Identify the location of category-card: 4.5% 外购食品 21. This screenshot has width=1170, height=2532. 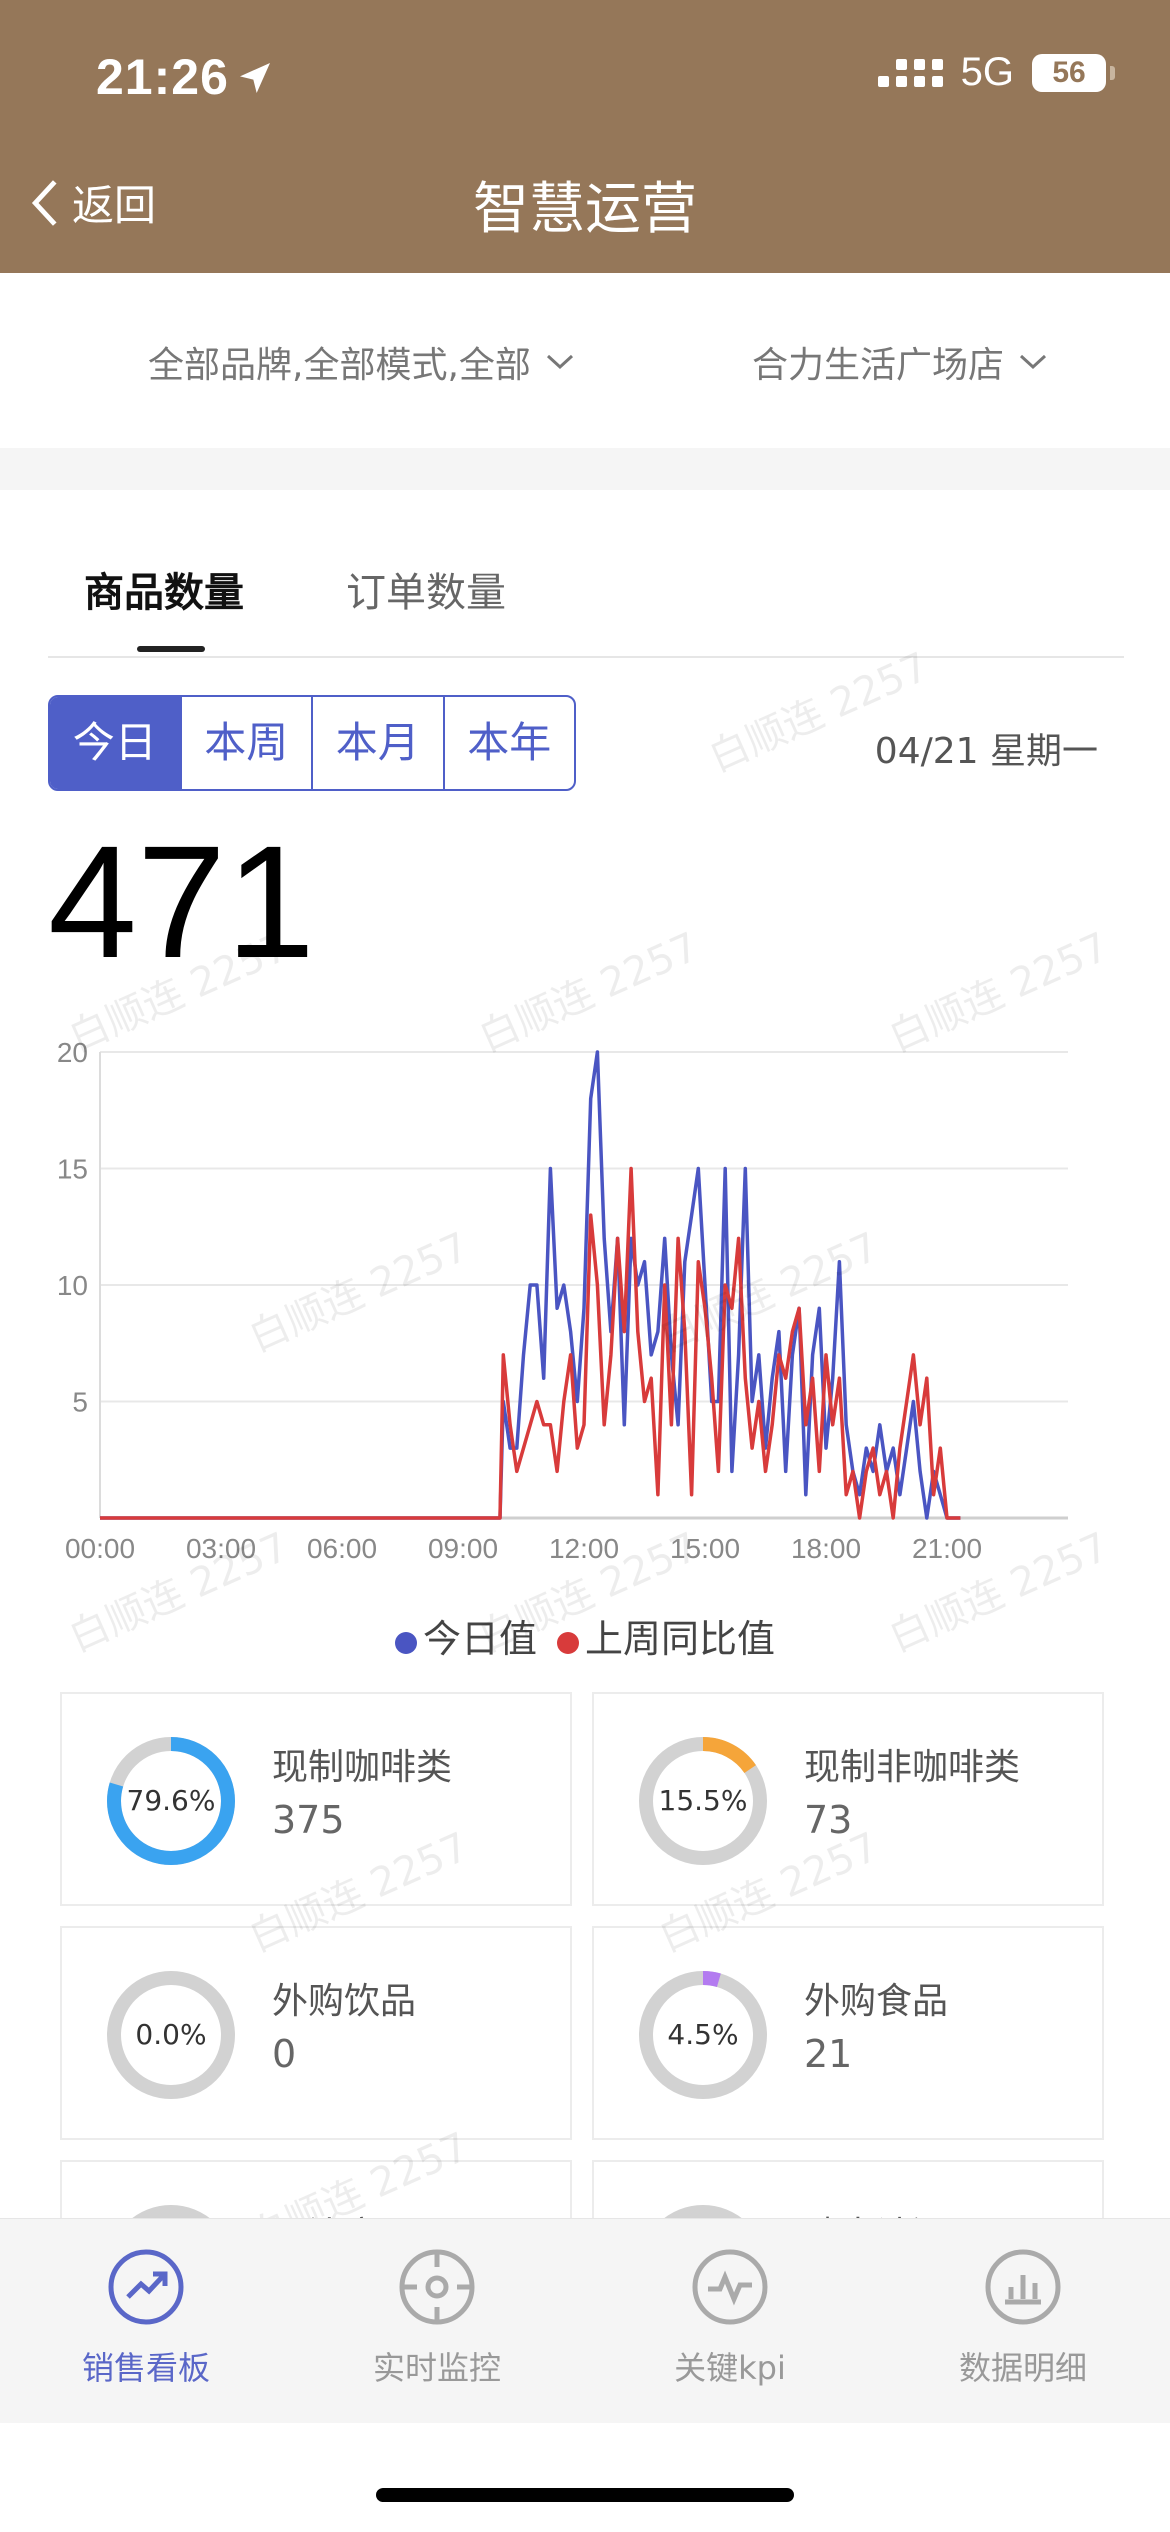
(848, 2033).